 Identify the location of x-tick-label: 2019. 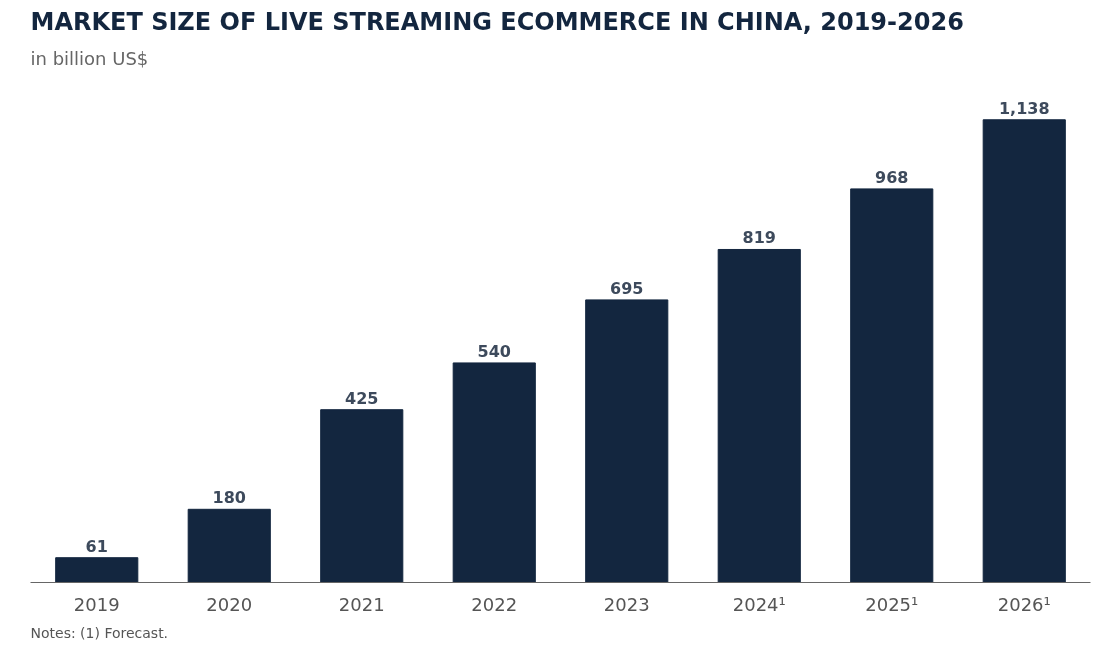
(96, 604).